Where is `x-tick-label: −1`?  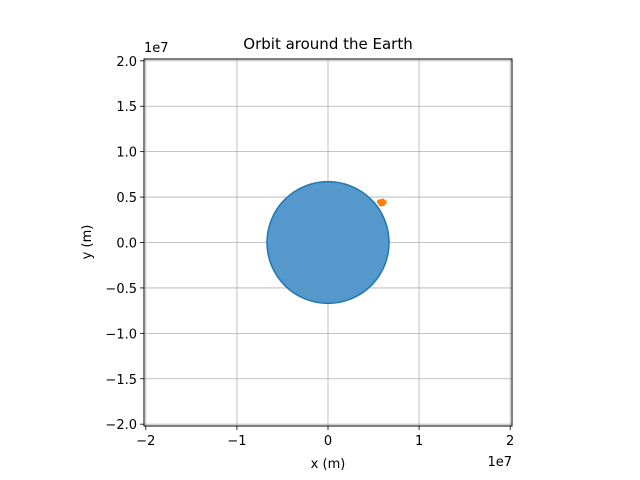 x-tick-label: −1 is located at coordinates (236, 441).